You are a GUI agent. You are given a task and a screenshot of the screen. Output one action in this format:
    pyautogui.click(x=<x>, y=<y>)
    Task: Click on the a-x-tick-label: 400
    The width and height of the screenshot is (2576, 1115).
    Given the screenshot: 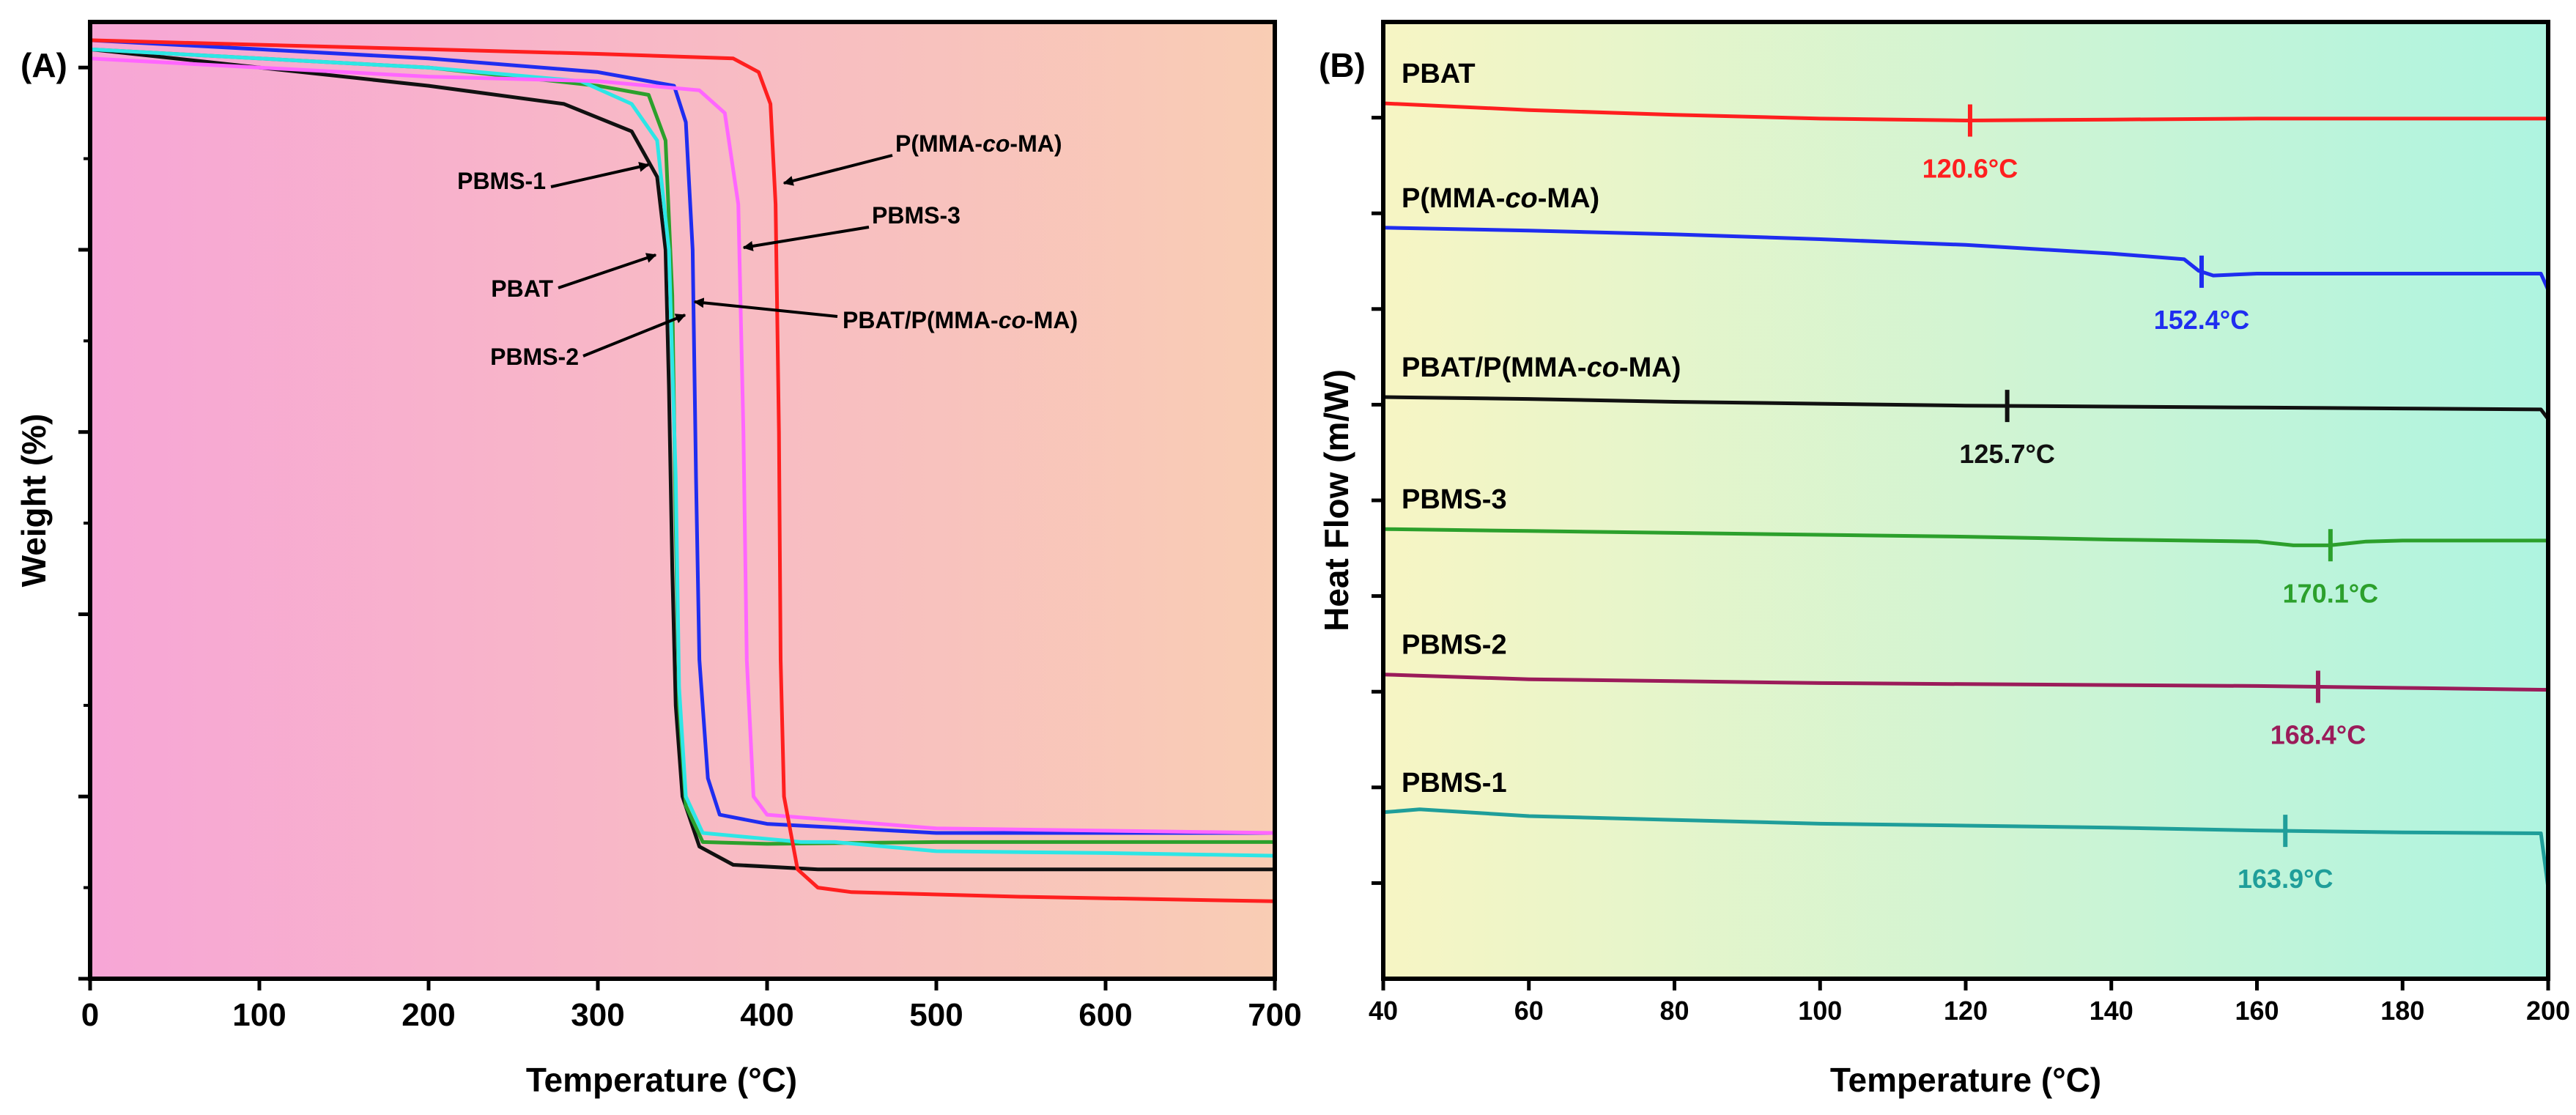 What is the action you would take?
    pyautogui.click(x=766, y=1015)
    